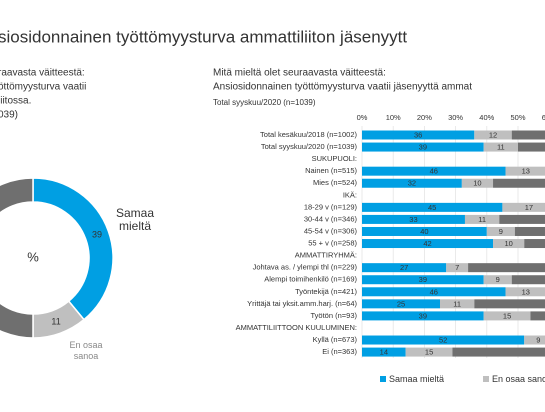 This screenshot has height=412, width=545. I want to click on x-tick-label: 60%, so click(543, 117).